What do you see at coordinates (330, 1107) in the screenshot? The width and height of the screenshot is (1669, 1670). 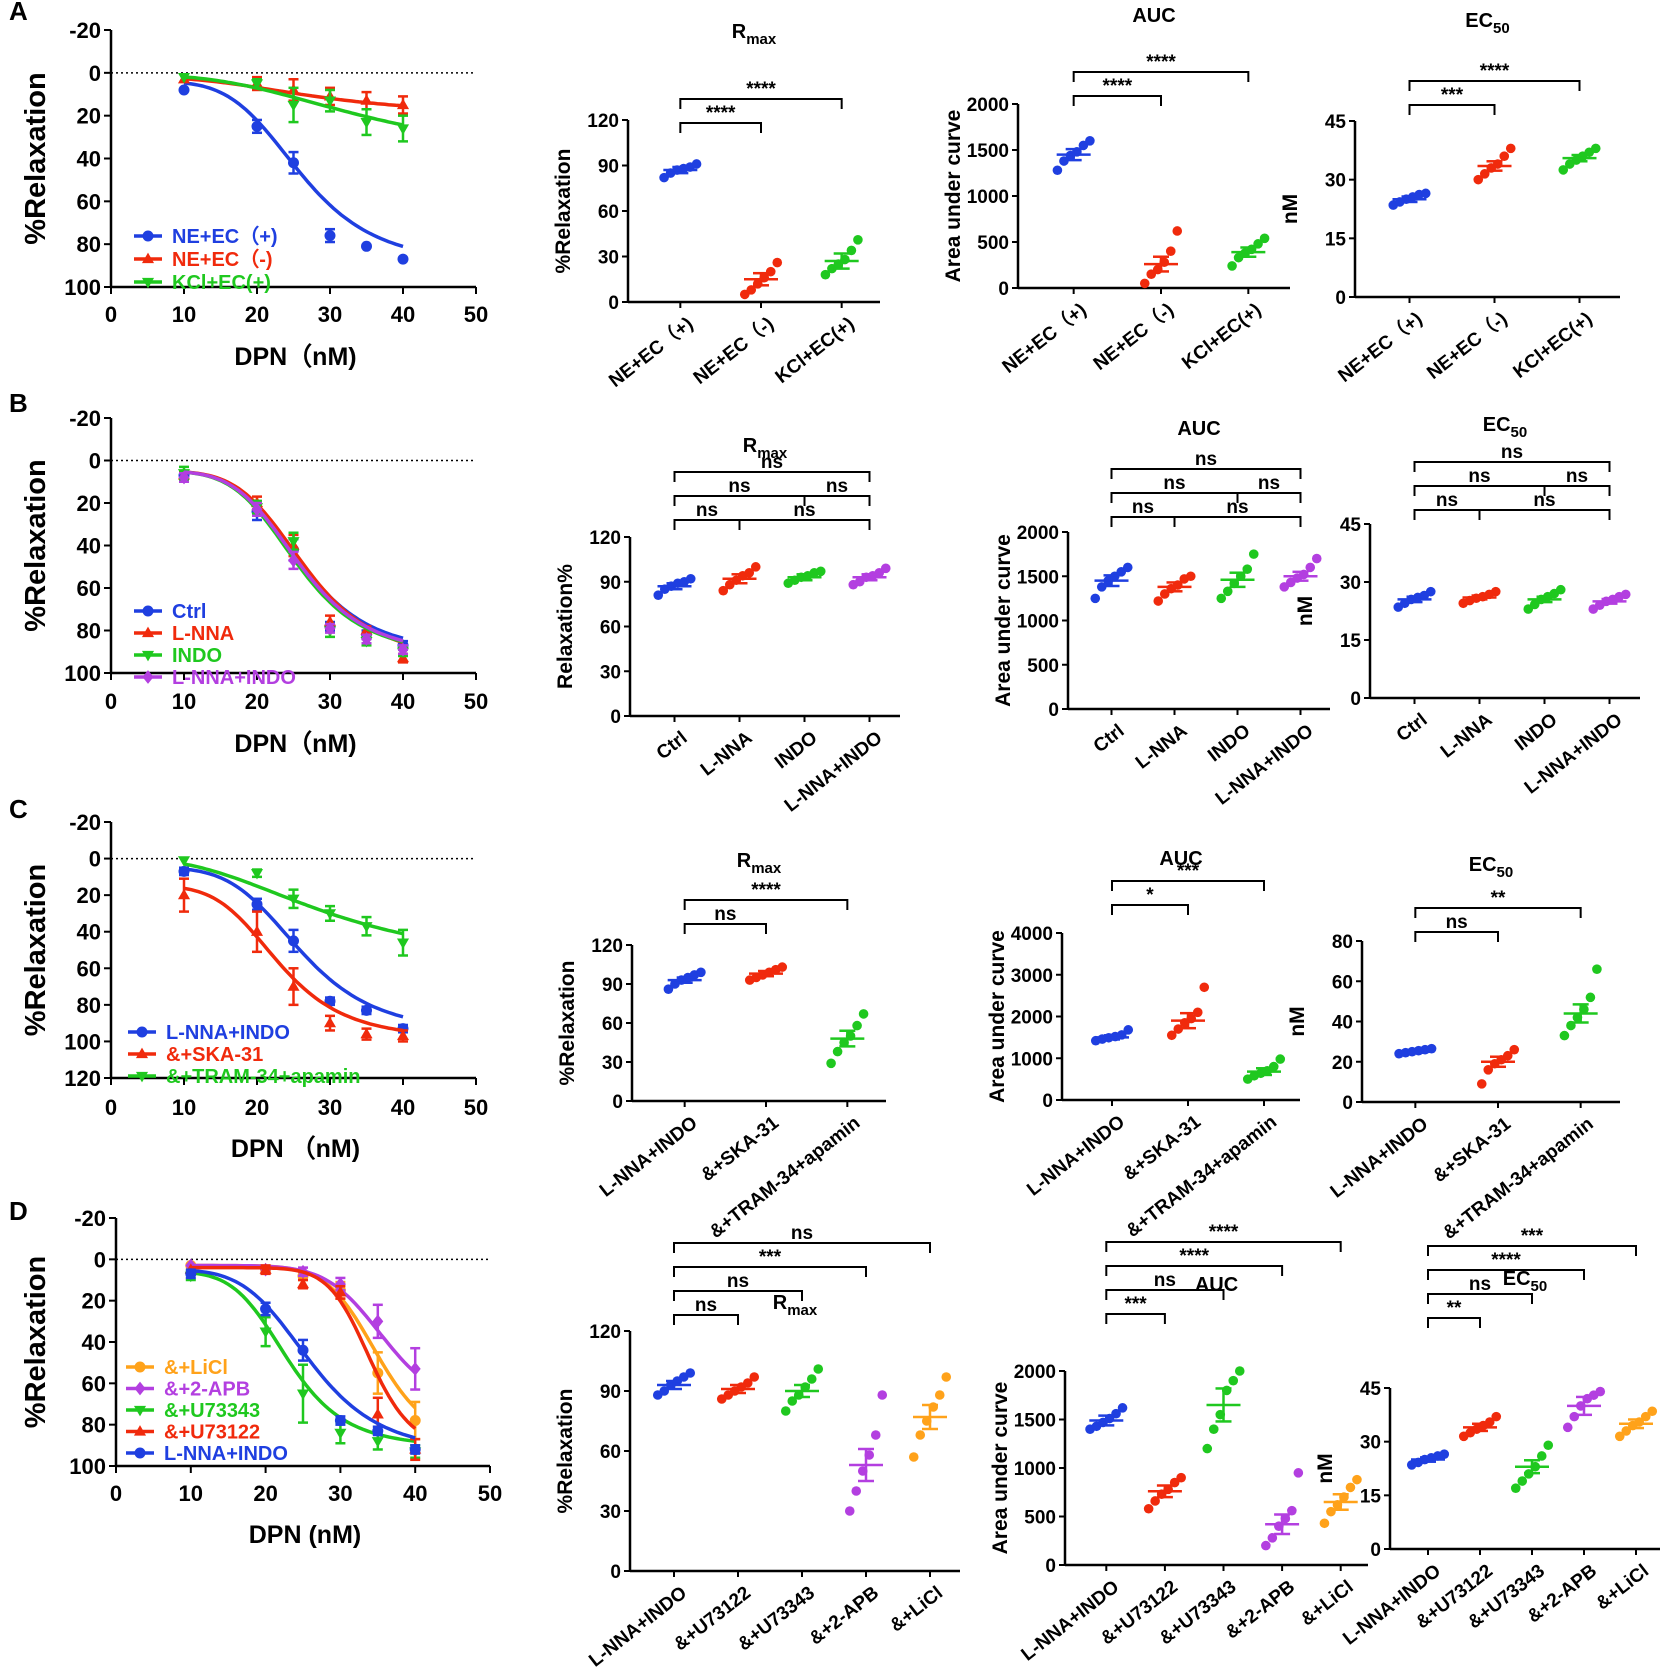 I see `x-tick-label: 30` at bounding box center [330, 1107].